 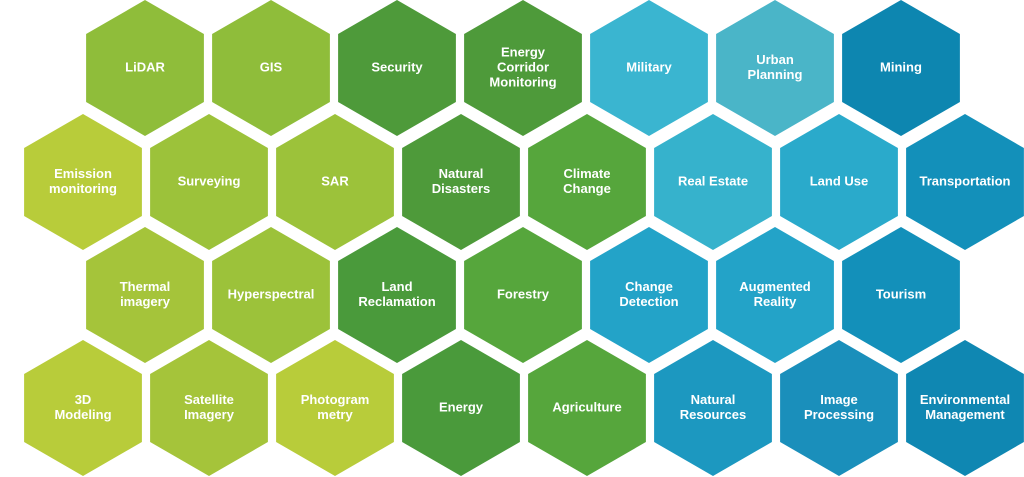 I want to click on hexagon-label: Security, so click(x=397, y=66).